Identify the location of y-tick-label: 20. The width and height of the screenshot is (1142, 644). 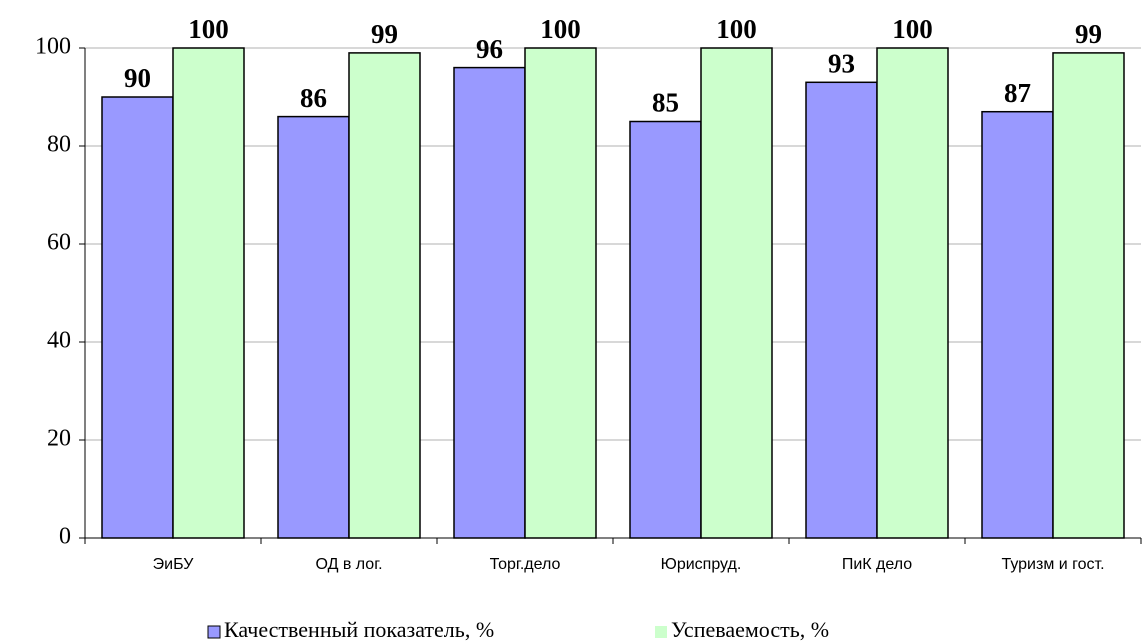
(59, 439).